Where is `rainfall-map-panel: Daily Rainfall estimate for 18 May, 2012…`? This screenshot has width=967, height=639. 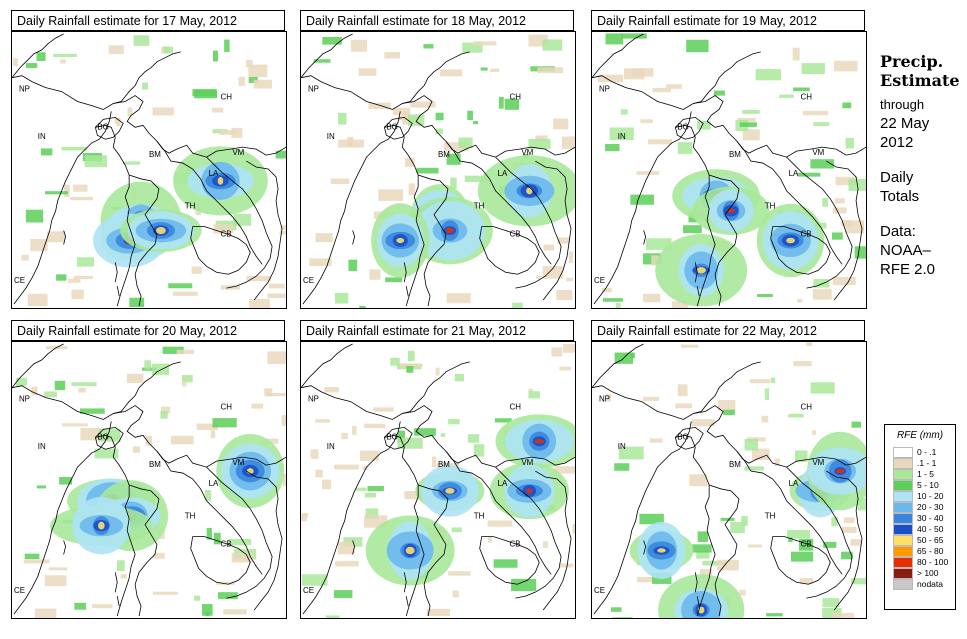 rainfall-map-panel: Daily Rainfall estimate for 18 May, 2012… is located at coordinates (438, 159).